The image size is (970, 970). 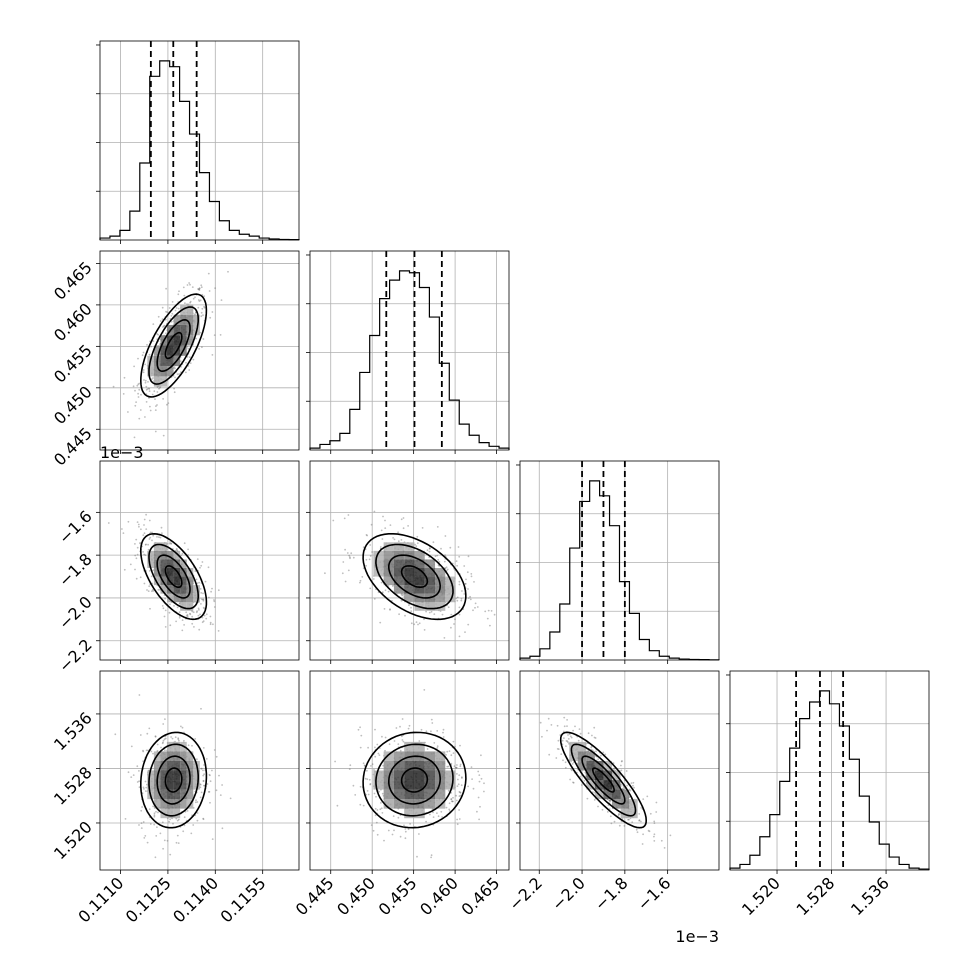 What do you see at coordinates (816, 896) in the screenshot?
I see `x-tick-label: 1.528` at bounding box center [816, 896].